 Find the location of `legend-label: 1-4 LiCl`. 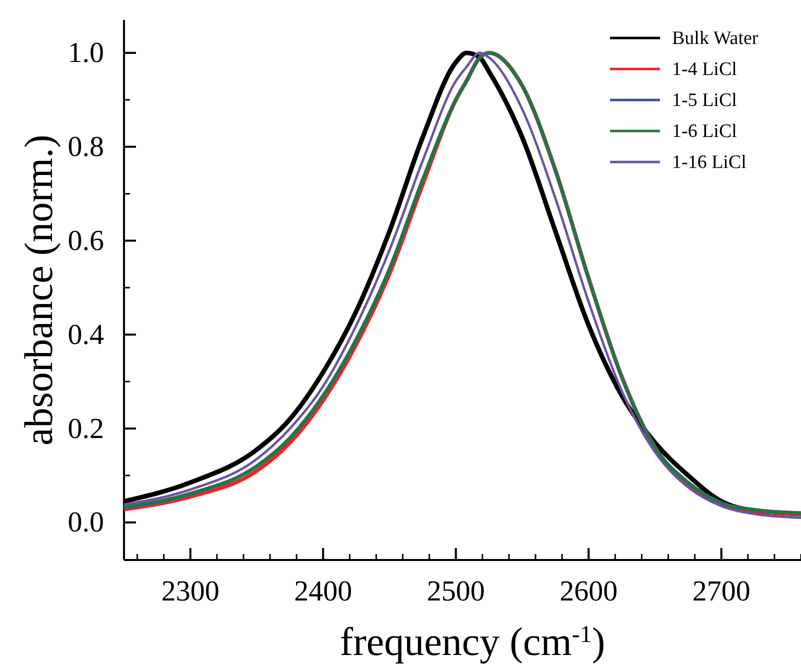

legend-label: 1-4 LiCl is located at coordinates (704, 69).